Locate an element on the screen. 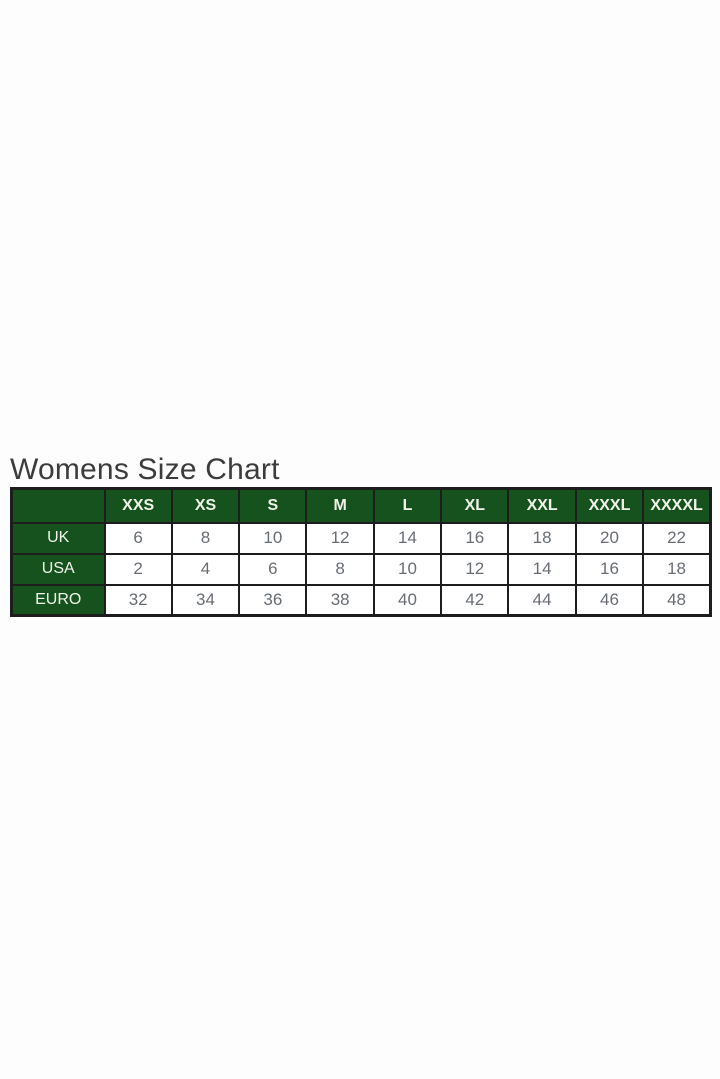 This screenshot has height=1079, width=720. table-row-euro: EURO 32 34 36 38 40 42 44 46 48 is located at coordinates (361, 600).